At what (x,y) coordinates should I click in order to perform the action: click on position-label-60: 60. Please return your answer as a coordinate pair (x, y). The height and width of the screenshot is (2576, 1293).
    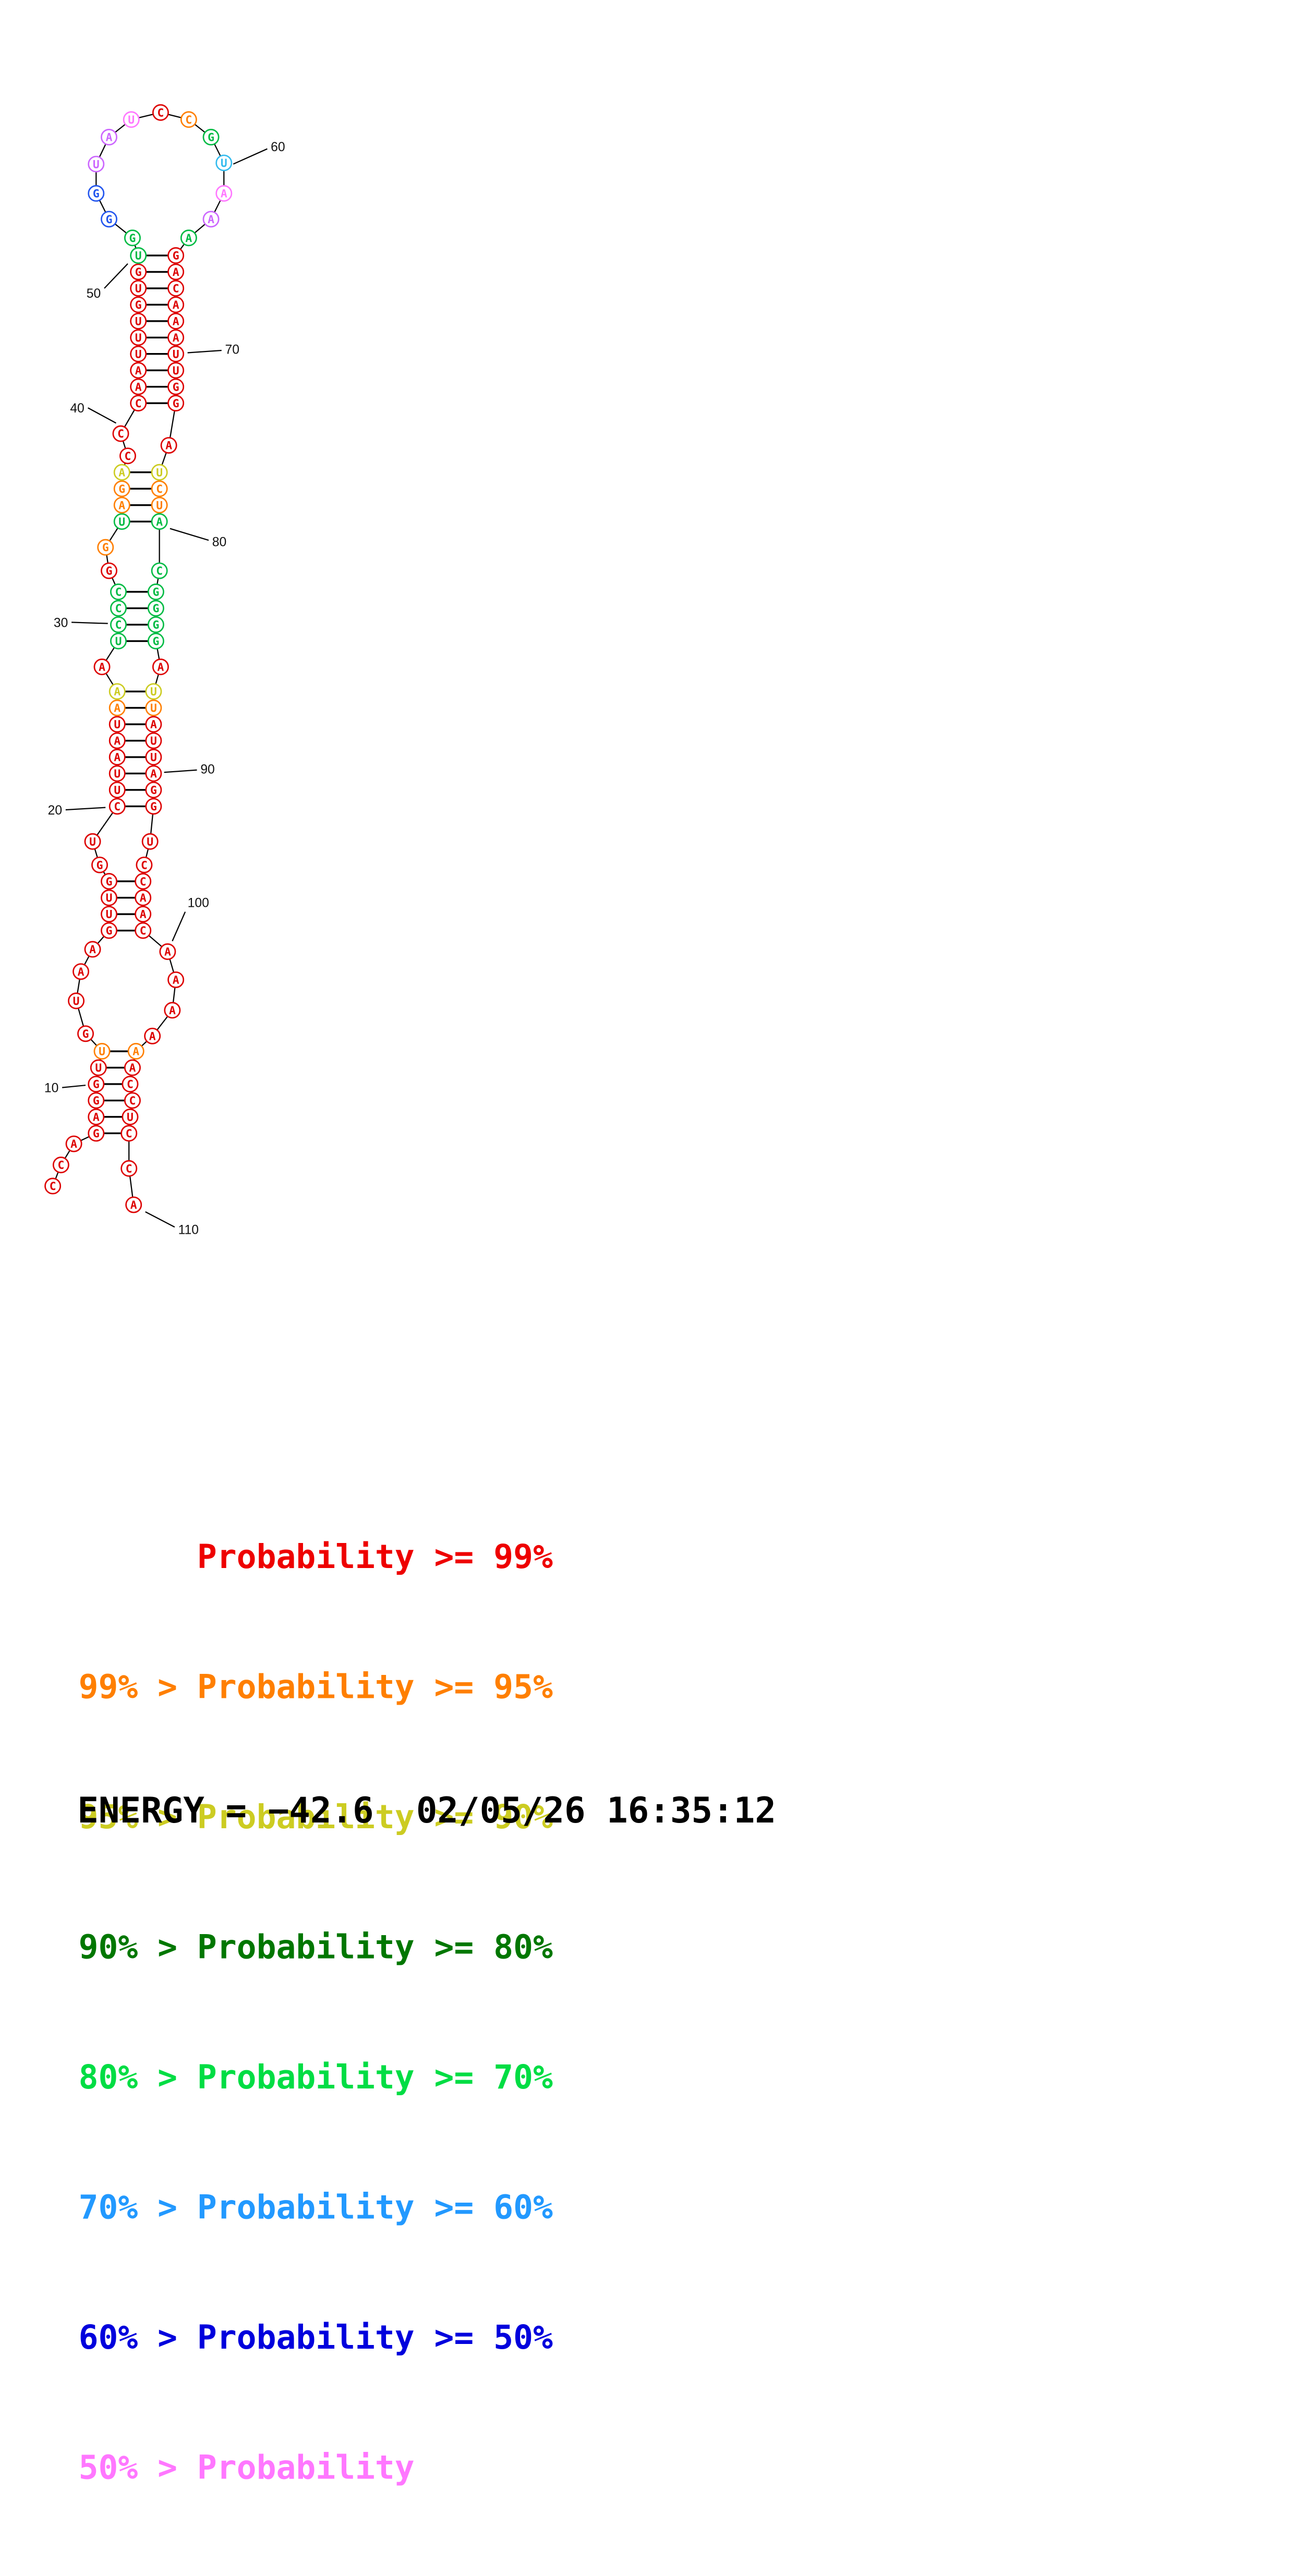
    Looking at the image, I should click on (278, 147).